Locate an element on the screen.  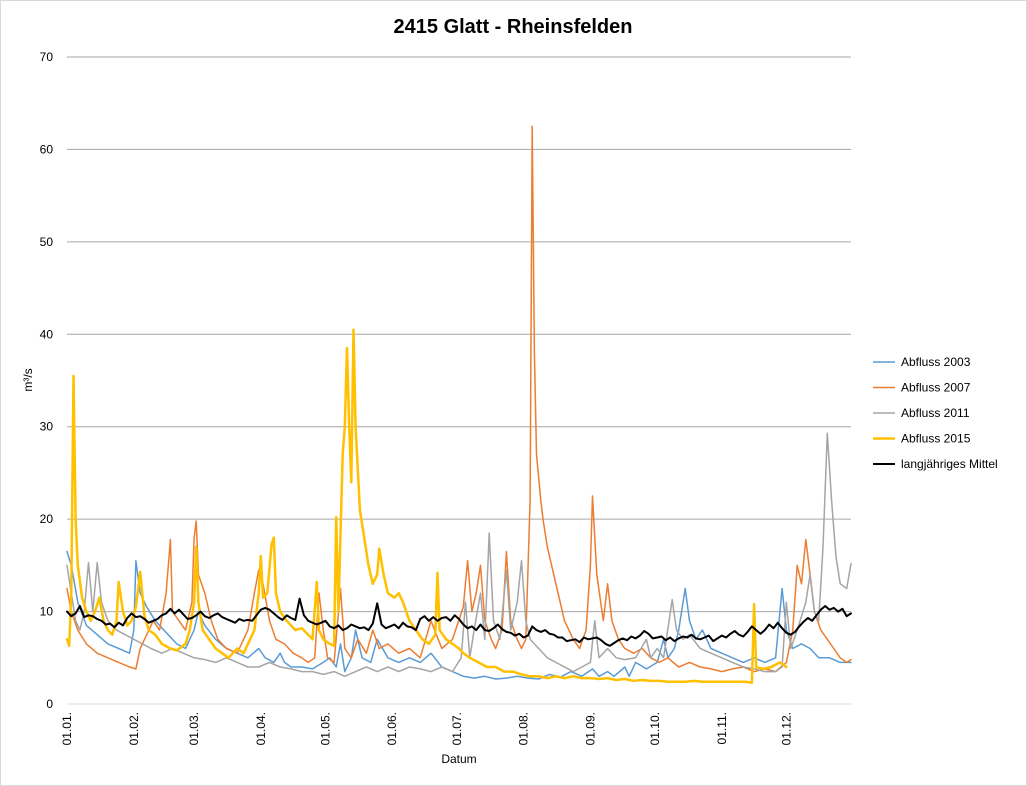
x-tick-label: 01.01. is located at coordinates (67, 728).